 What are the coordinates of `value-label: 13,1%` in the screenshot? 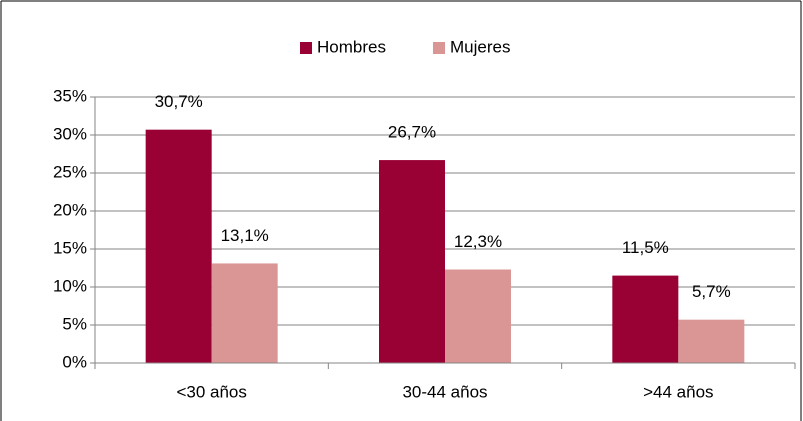 It's located at (245, 235).